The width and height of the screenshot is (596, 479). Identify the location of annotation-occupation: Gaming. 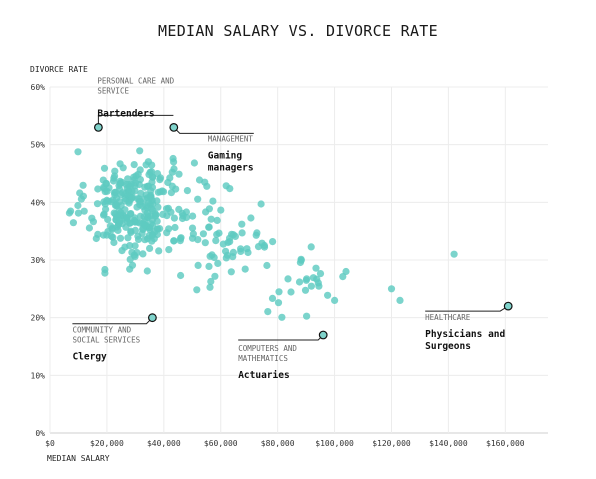
(225, 155).